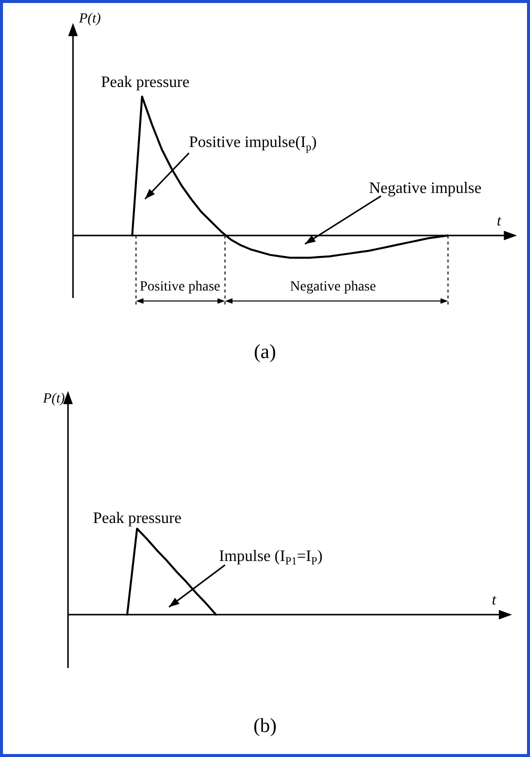  What do you see at coordinates (180, 287) in the screenshot?
I see `text: Positive phase` at bounding box center [180, 287].